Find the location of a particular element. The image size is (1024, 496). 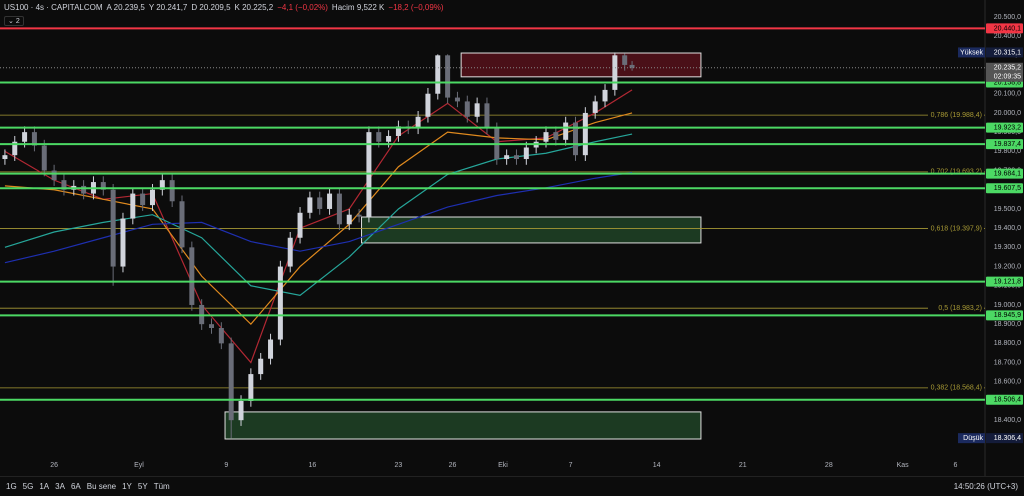

ohlc-close: K 20.225,2 is located at coordinates (254, 7).